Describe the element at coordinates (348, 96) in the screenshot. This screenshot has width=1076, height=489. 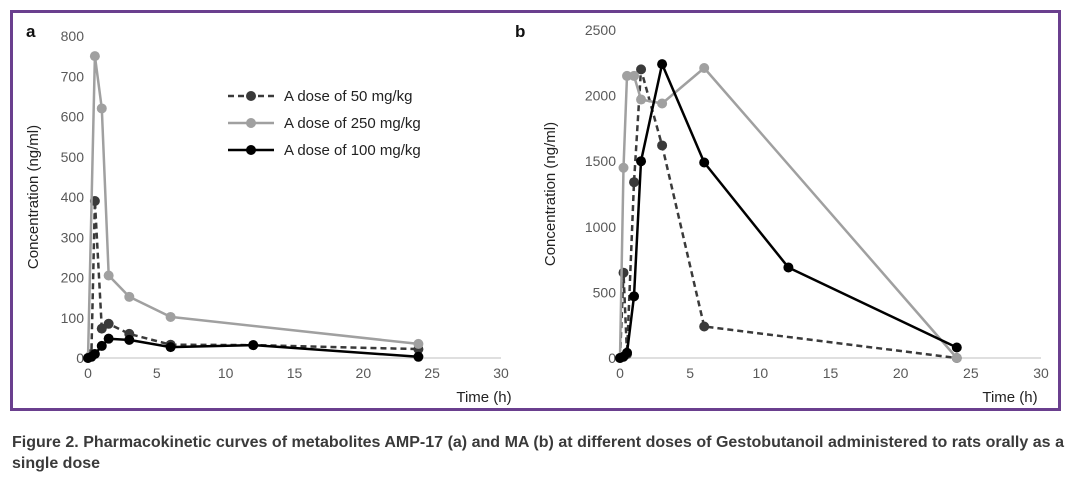
I see `legend-label: A dose of 50 mg/kg` at that location.